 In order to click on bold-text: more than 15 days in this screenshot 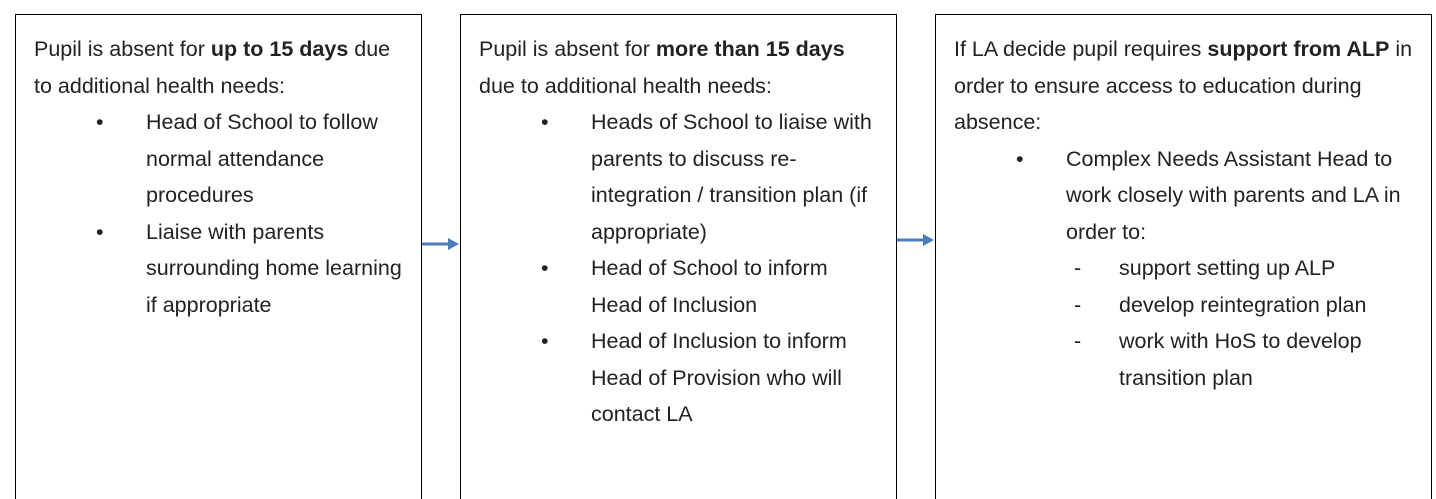, I will do `click(750, 49)`.